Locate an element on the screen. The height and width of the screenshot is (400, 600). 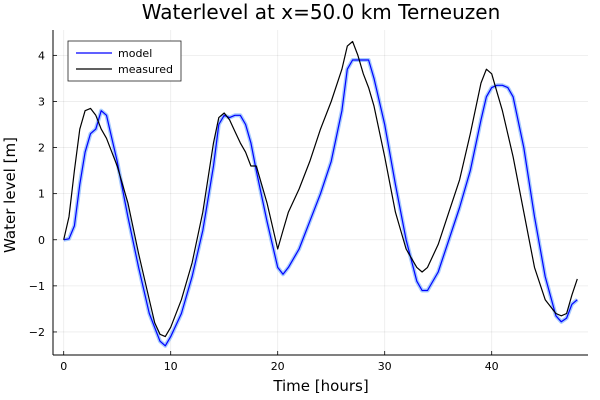
x-tick-label-0: 0 is located at coordinates (63, 366).